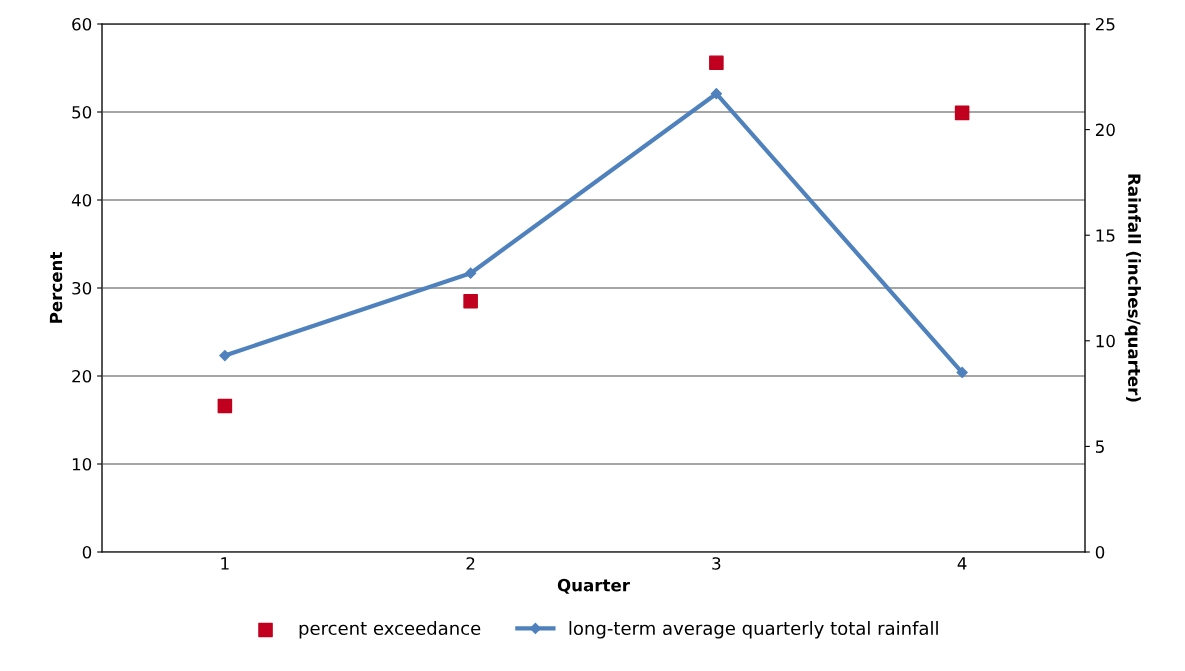 This screenshot has height=671, width=1185. I want to click on legend-label: long-term average quarterly total rainfall, so click(753, 630).